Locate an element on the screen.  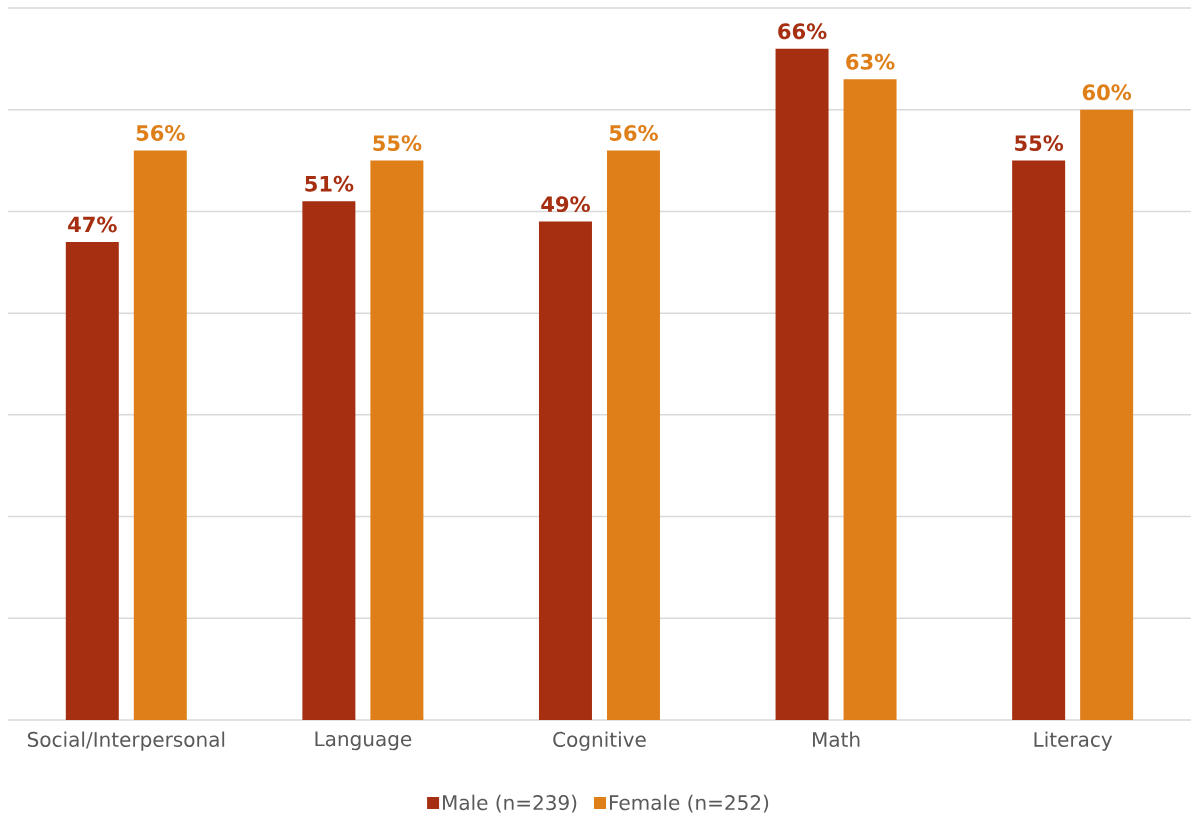
data-label: 49% is located at coordinates (565, 204).